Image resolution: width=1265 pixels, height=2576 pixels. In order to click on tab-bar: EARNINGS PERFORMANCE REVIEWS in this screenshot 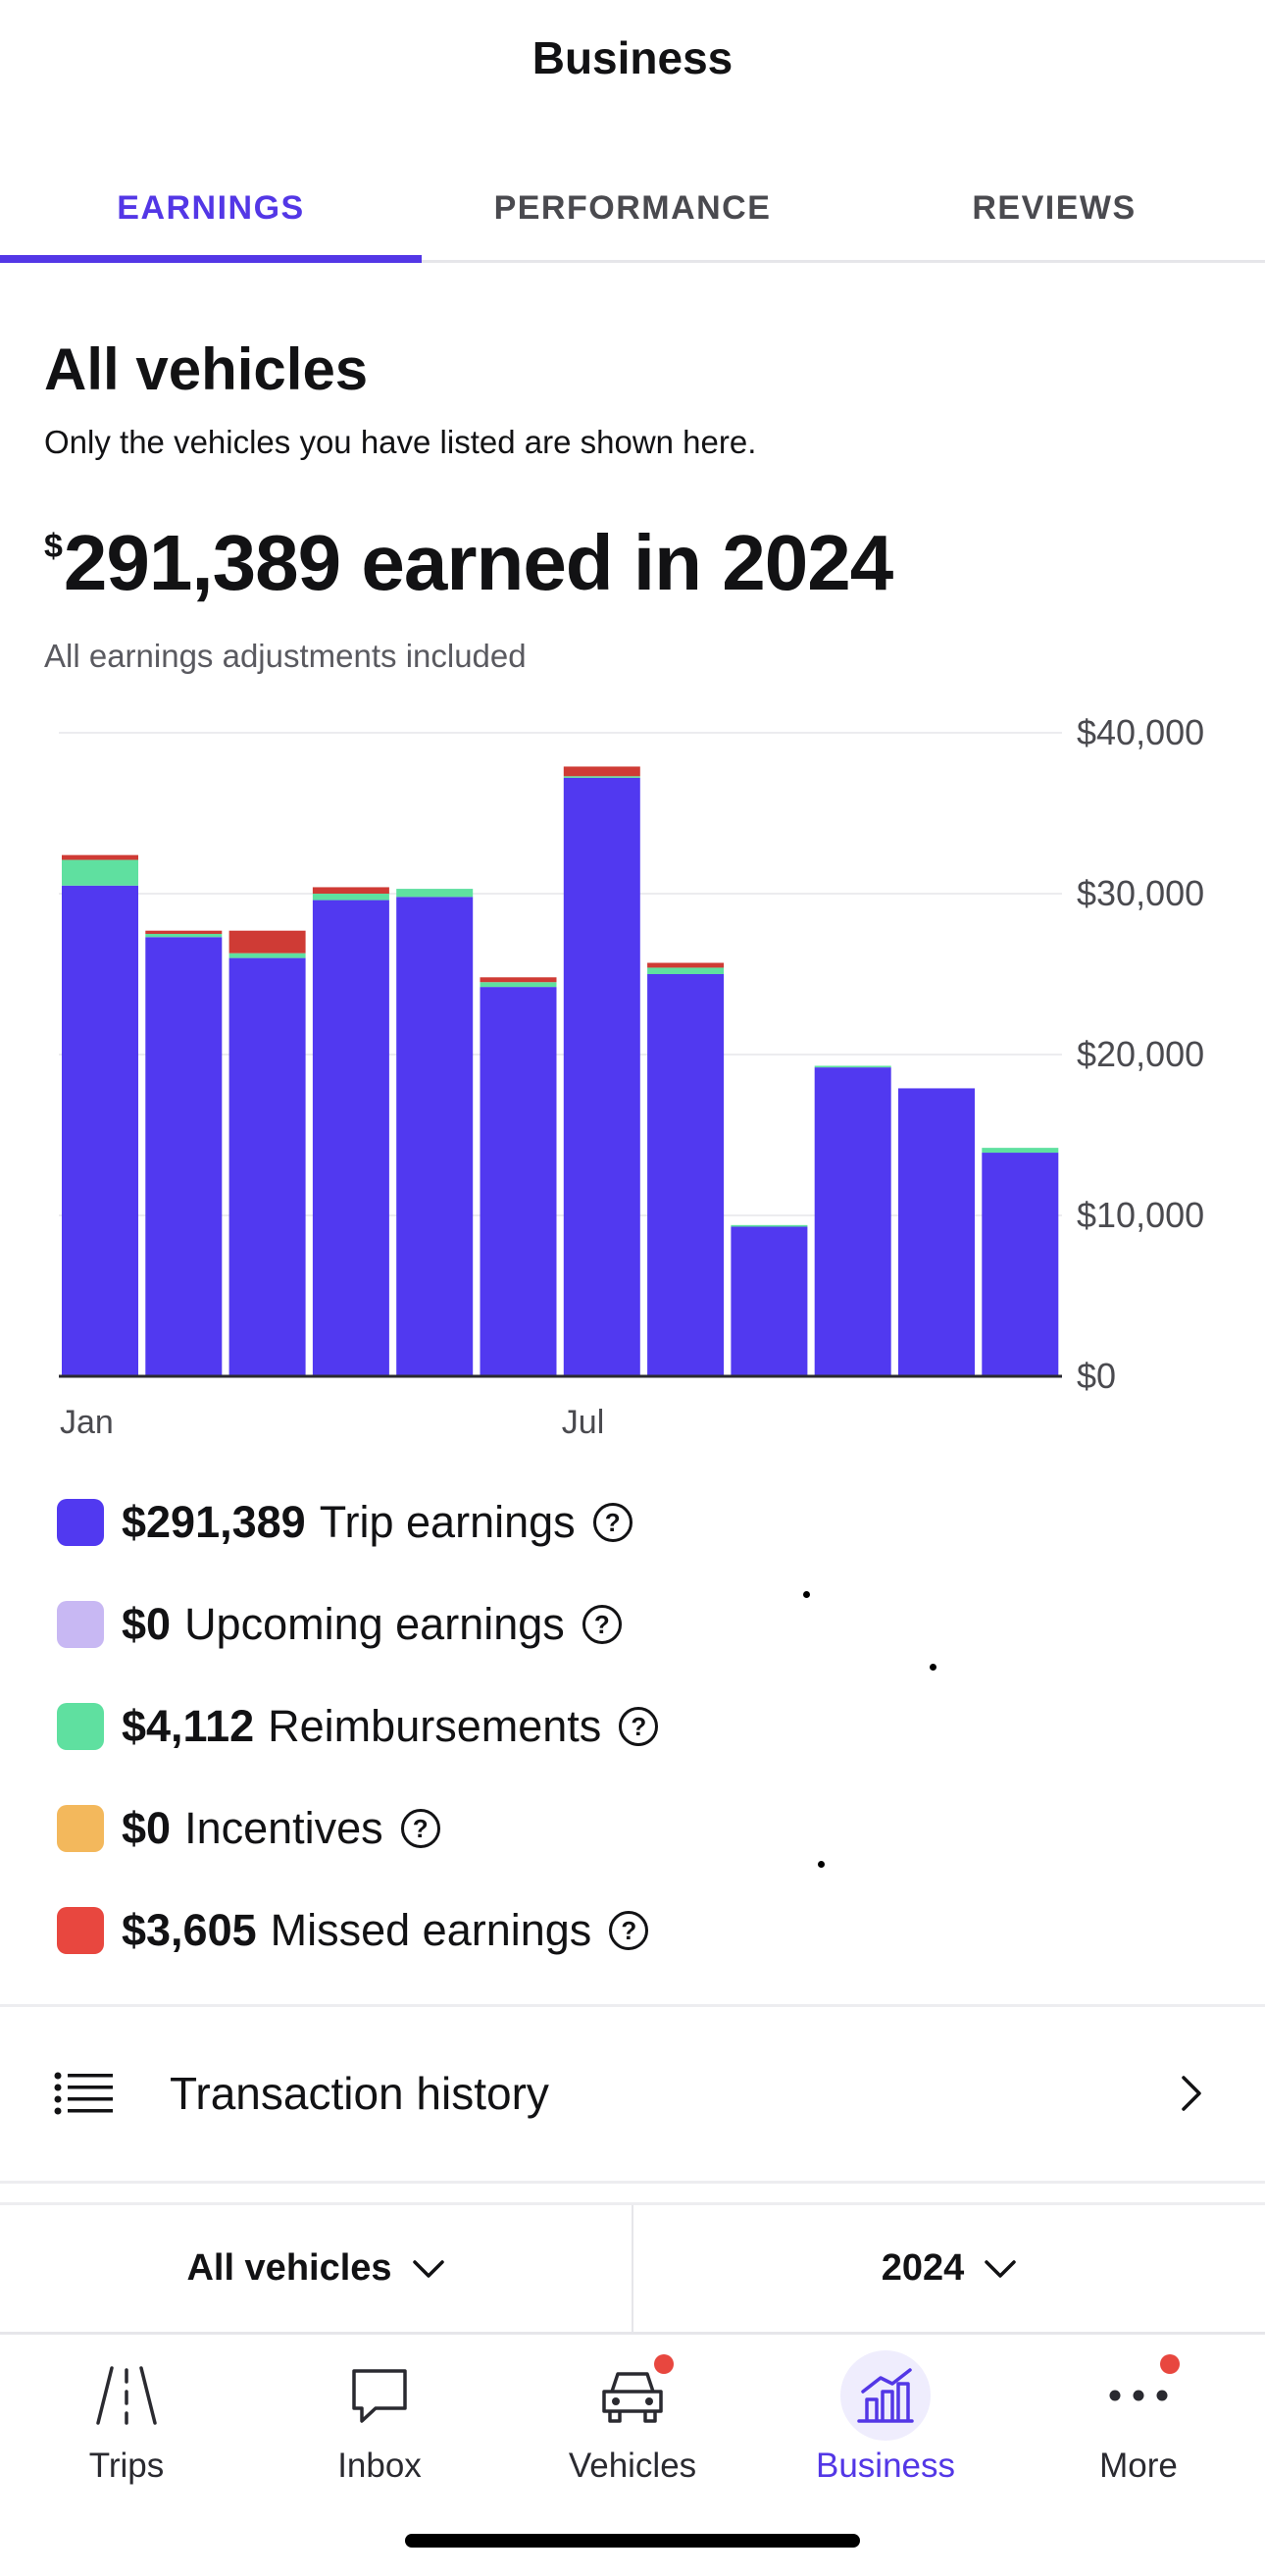, I will do `click(633, 210)`.